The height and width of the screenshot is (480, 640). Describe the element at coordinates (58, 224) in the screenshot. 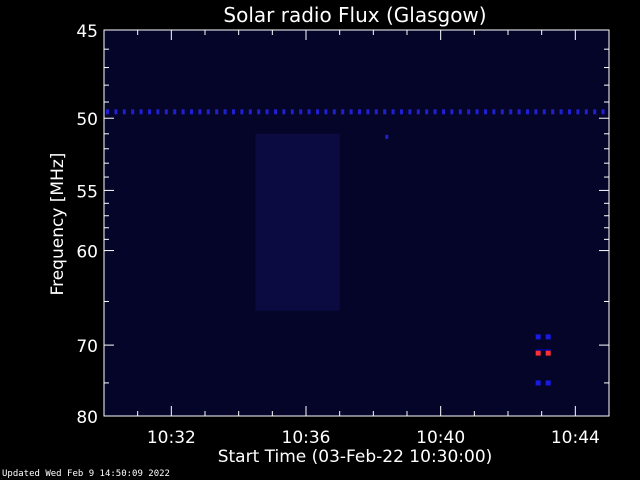

I see `y-axis-label: Frequency [MHz]` at that location.